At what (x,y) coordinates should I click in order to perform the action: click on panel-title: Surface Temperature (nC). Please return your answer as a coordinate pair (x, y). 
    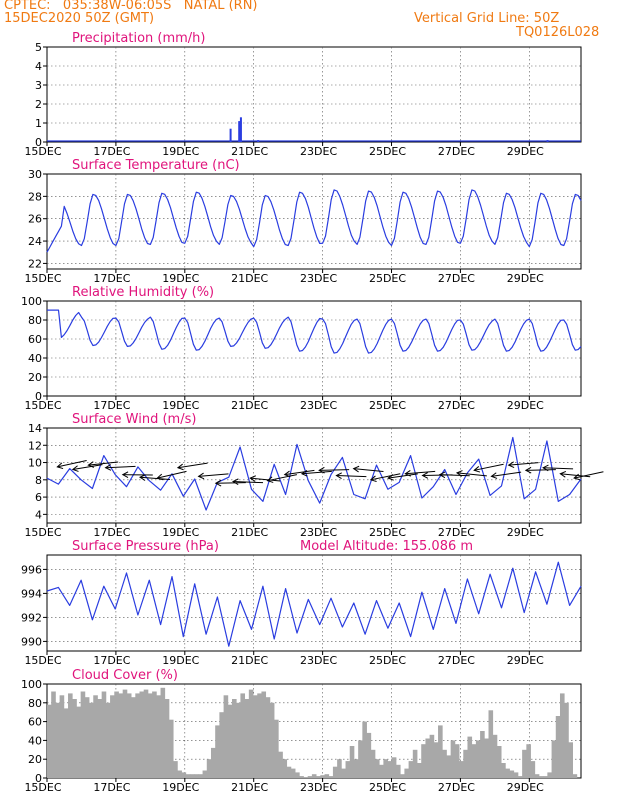
    Looking at the image, I should click on (156, 165).